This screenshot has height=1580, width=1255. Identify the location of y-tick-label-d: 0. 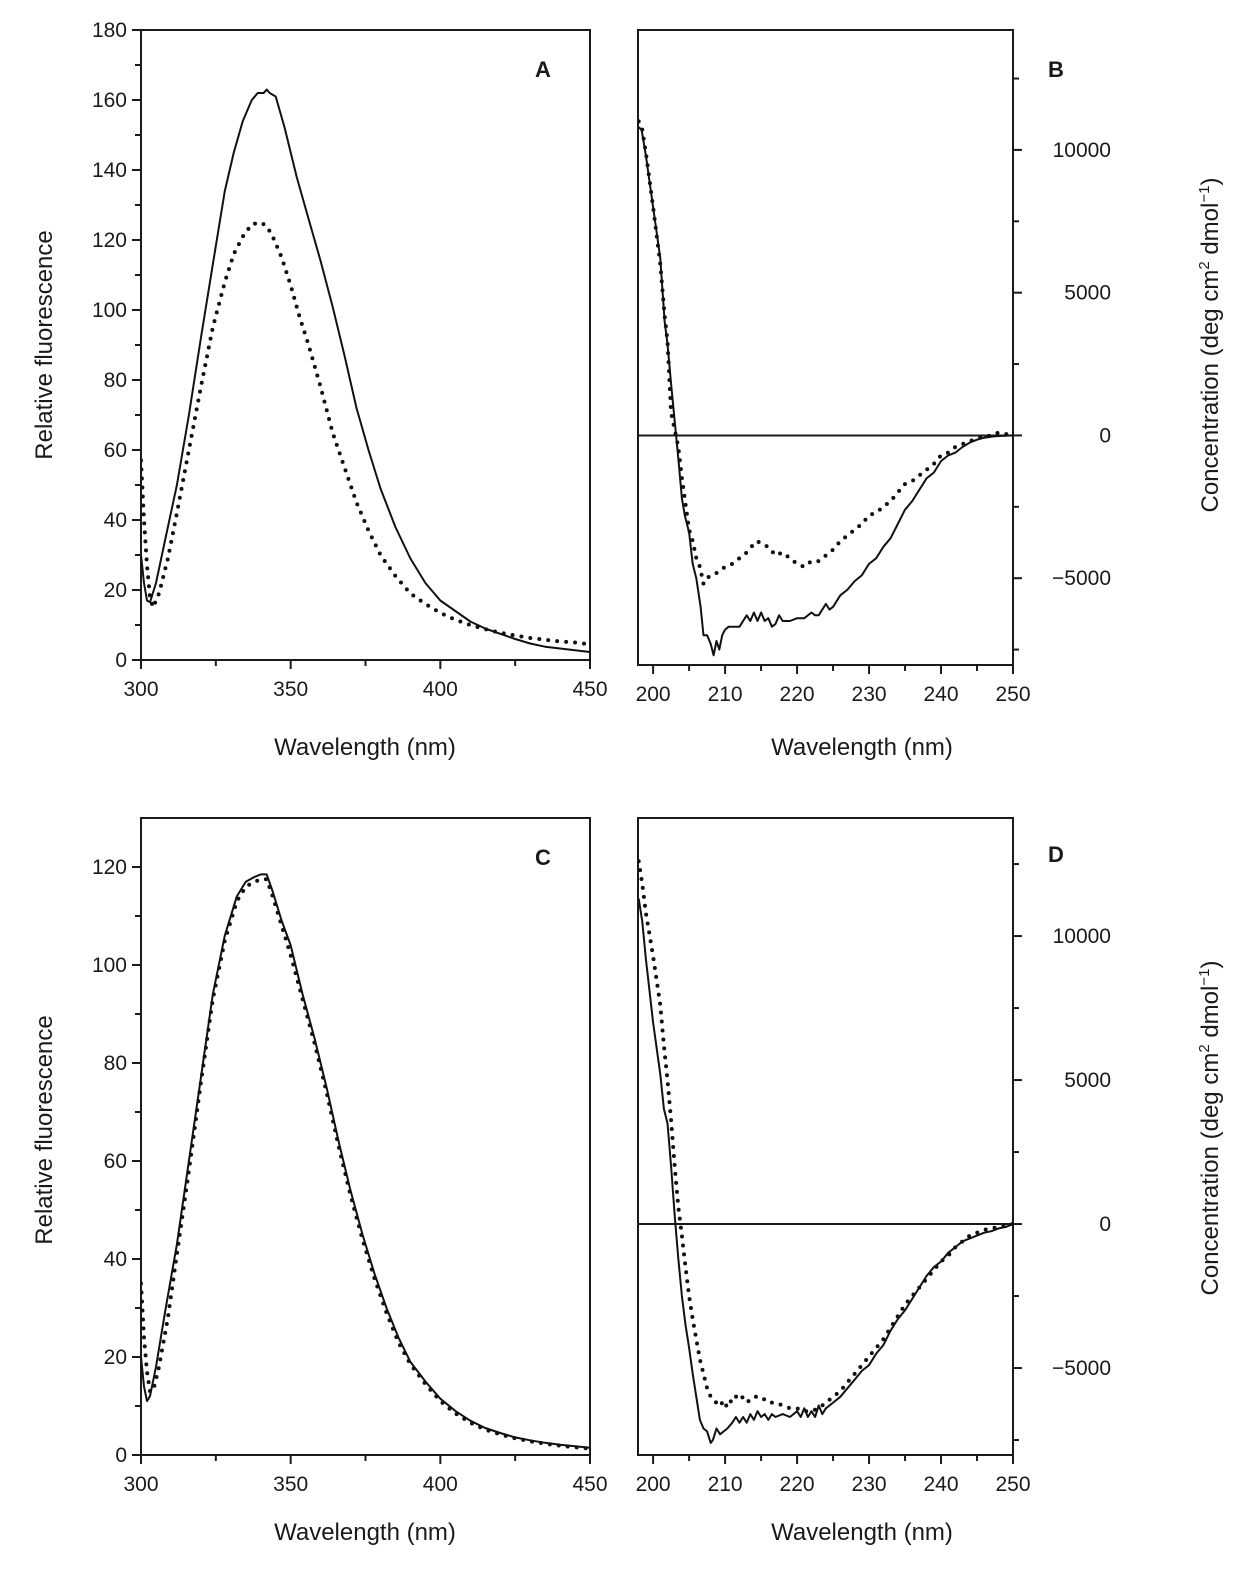
(1105, 1224).